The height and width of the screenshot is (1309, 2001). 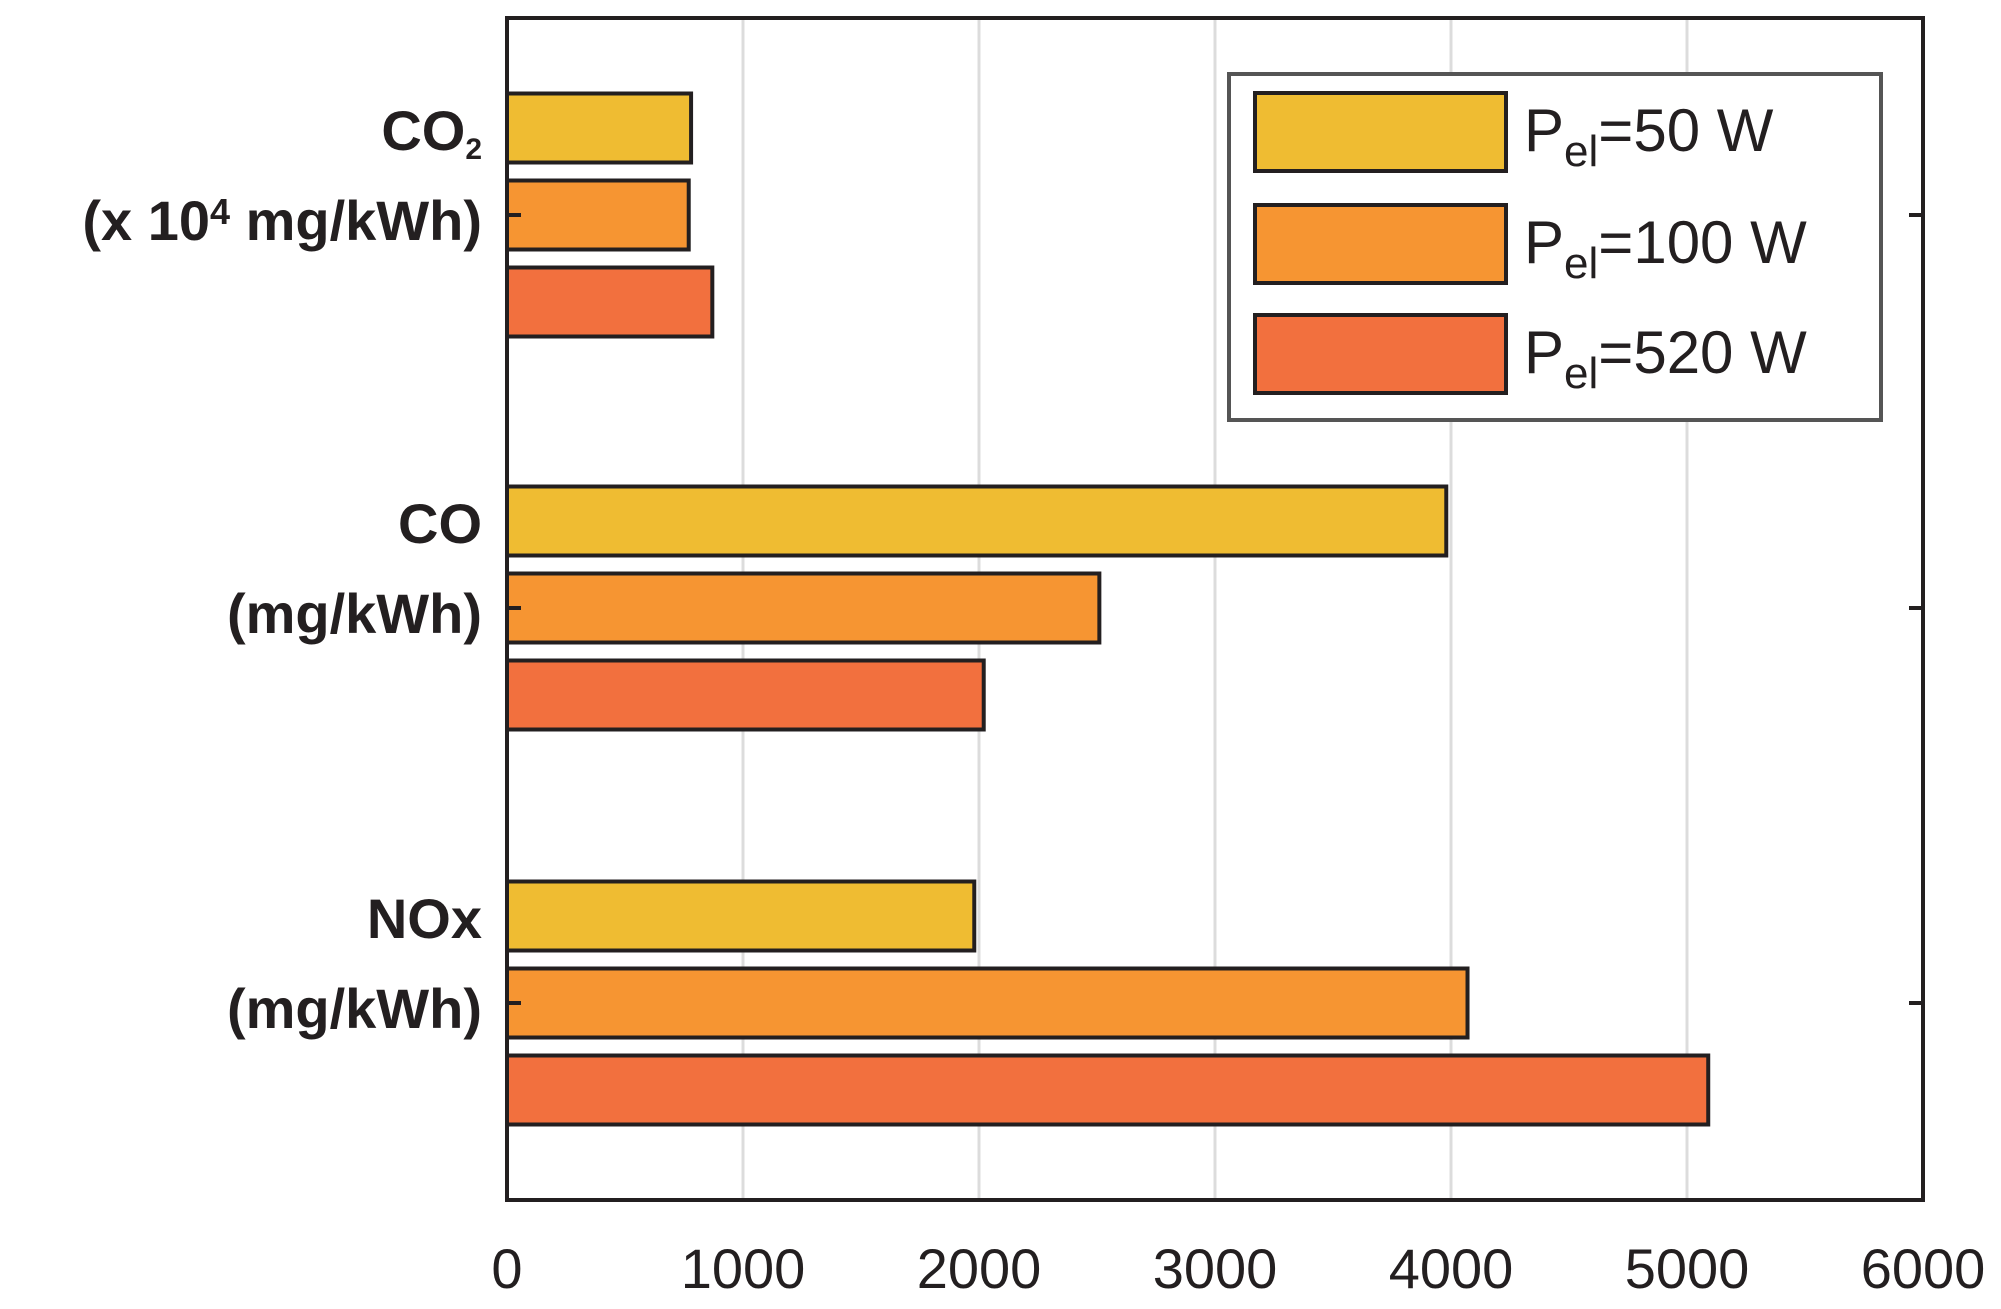 What do you see at coordinates (803, 608) in the screenshot?
I see `bar-series2-cat2` at bounding box center [803, 608].